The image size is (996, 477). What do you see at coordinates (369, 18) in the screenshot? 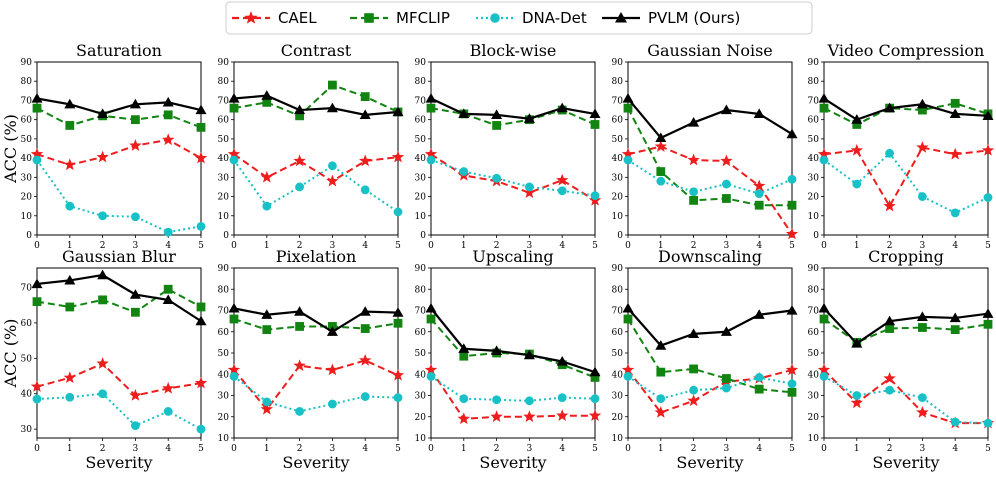
I see `legend-marker-mfclip` at bounding box center [369, 18].